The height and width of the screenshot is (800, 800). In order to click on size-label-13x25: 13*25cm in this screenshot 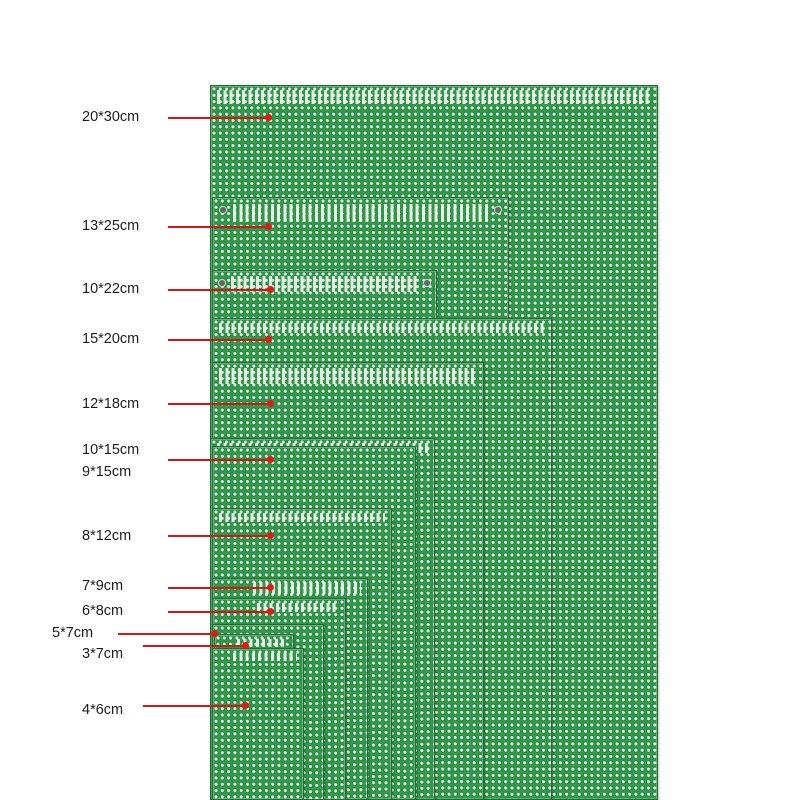, I will do `click(111, 226)`.